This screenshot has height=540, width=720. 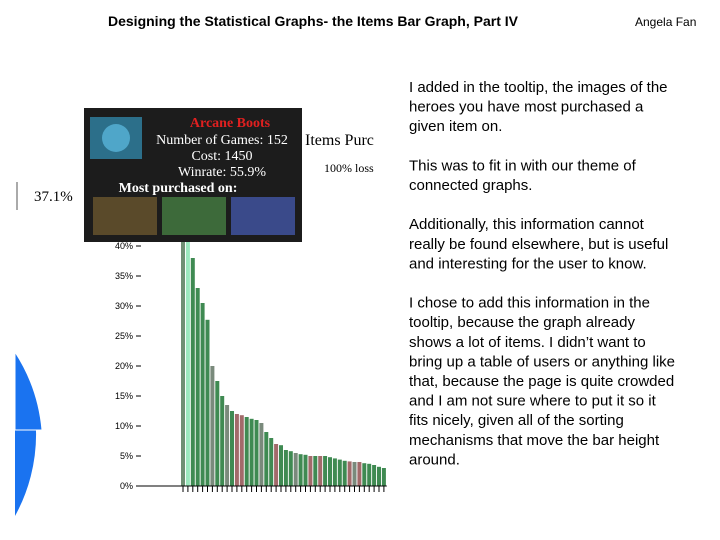 What do you see at coordinates (527, 224) in the screenshot?
I see `text-line: Additionally, this information cannot` at bounding box center [527, 224].